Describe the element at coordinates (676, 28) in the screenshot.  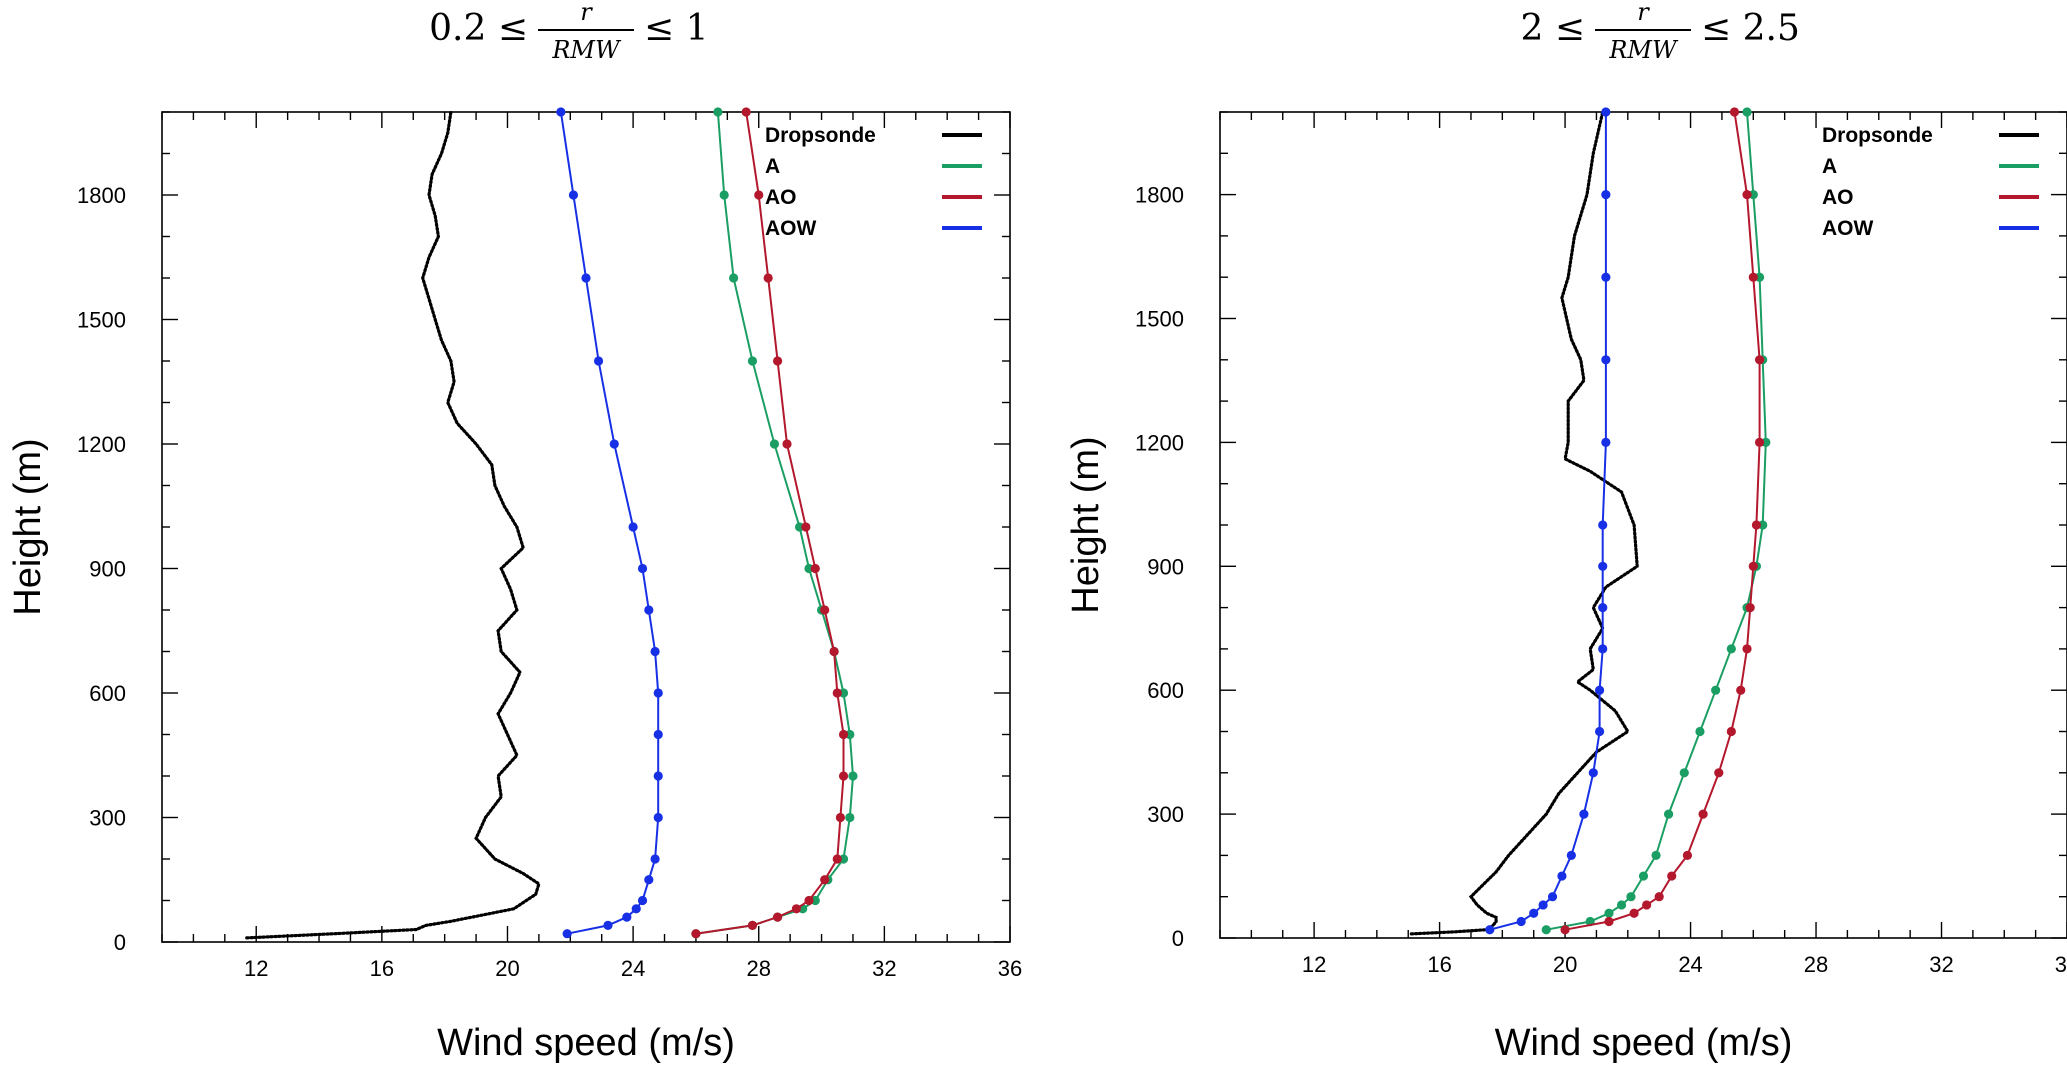
I see `title-suffix: ≤ 1` at that location.